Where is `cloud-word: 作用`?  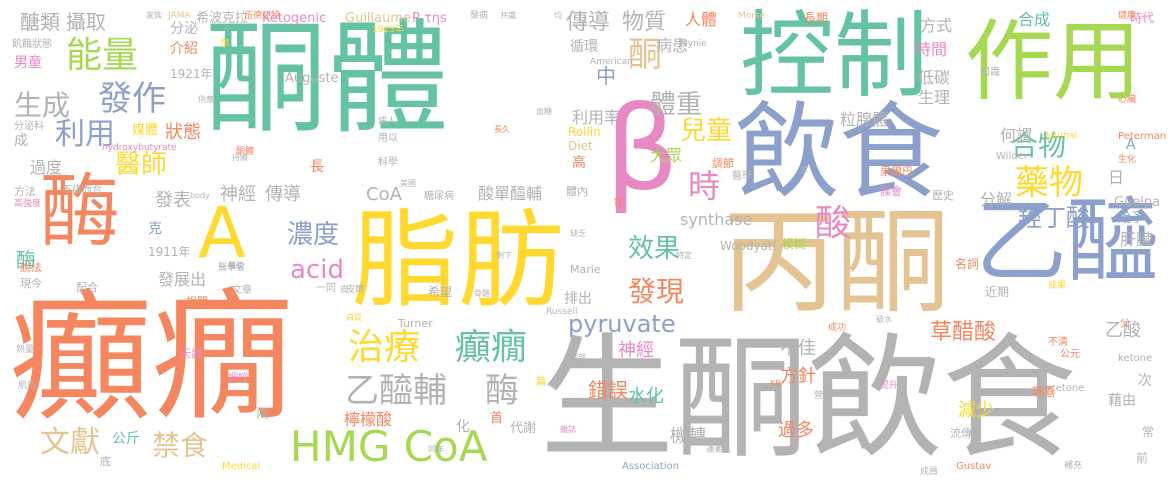 cloud-word: 作用 is located at coordinates (1053, 61).